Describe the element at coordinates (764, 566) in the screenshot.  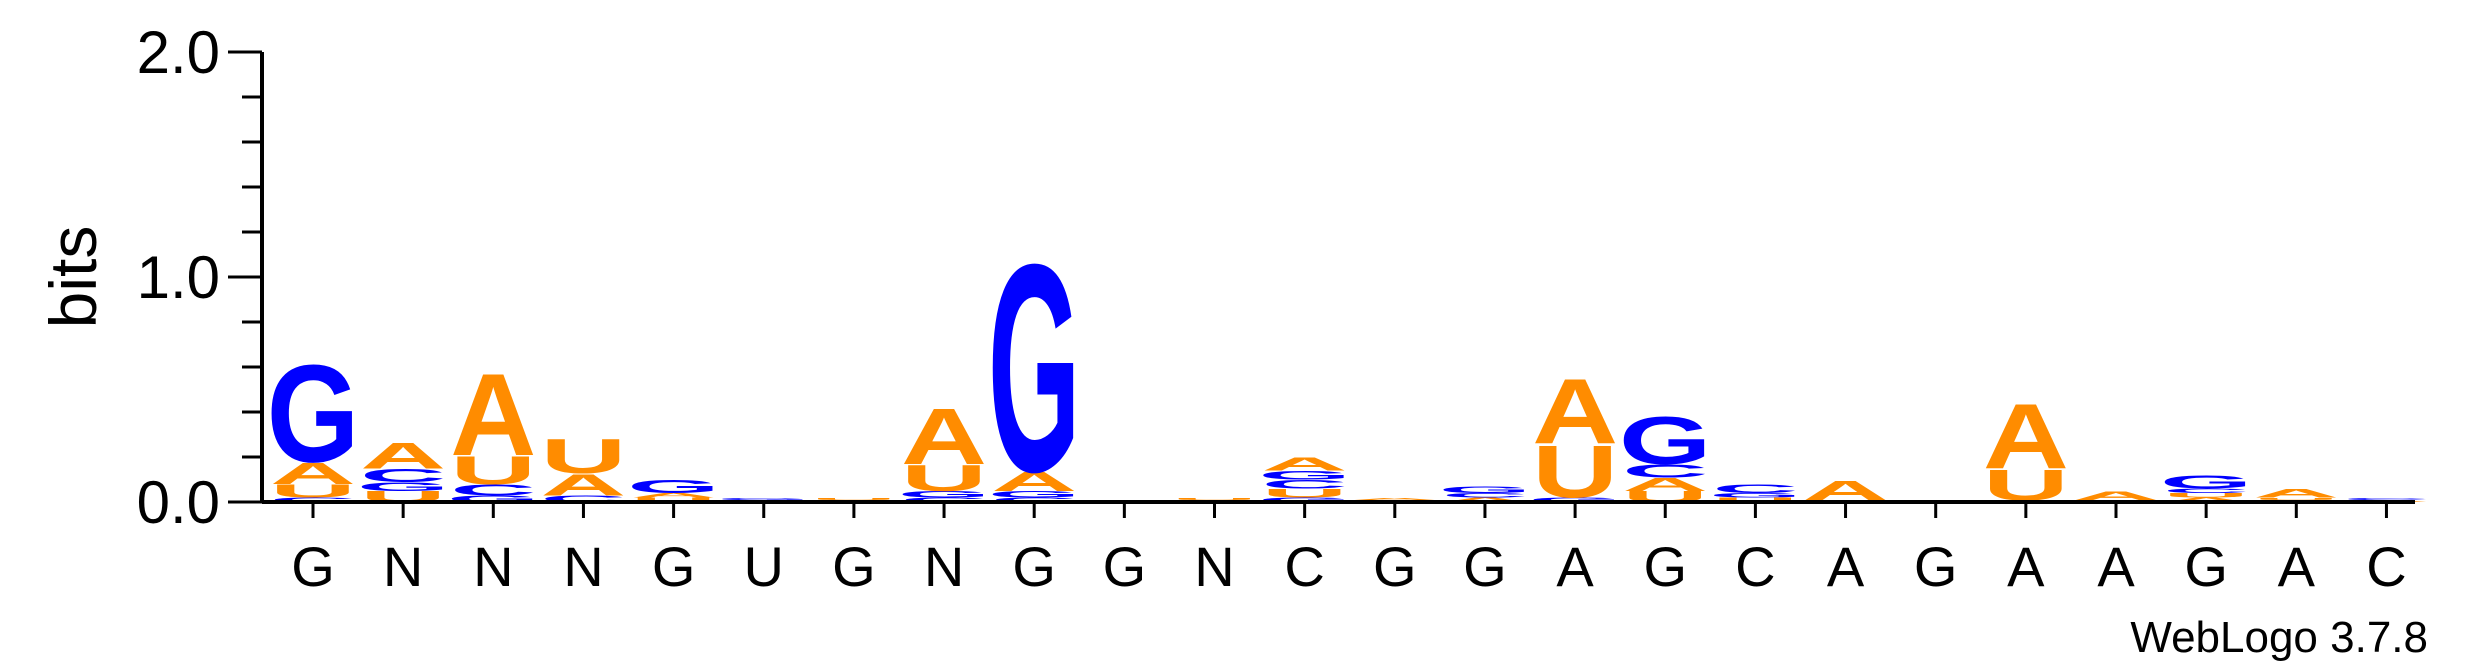
I see `x-tick-label: U` at that location.